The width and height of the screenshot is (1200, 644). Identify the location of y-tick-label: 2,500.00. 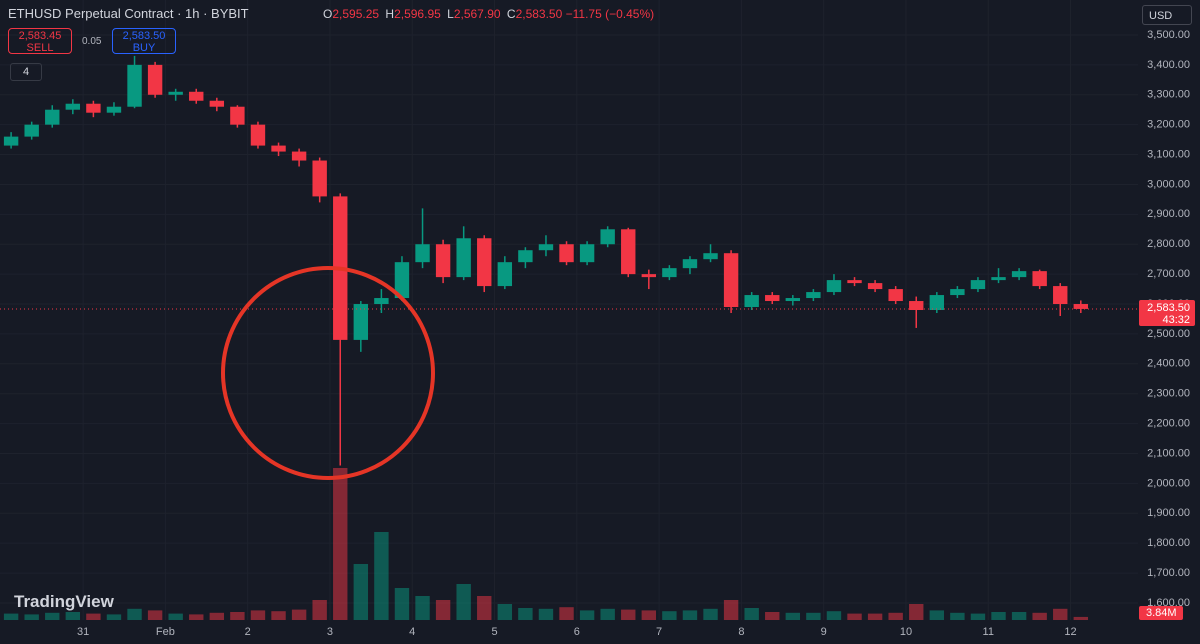
(1168, 334).